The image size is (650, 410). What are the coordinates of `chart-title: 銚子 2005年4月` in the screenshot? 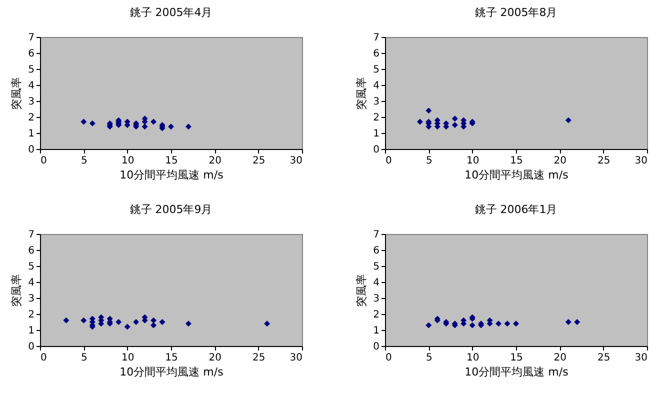 It's located at (171, 12).